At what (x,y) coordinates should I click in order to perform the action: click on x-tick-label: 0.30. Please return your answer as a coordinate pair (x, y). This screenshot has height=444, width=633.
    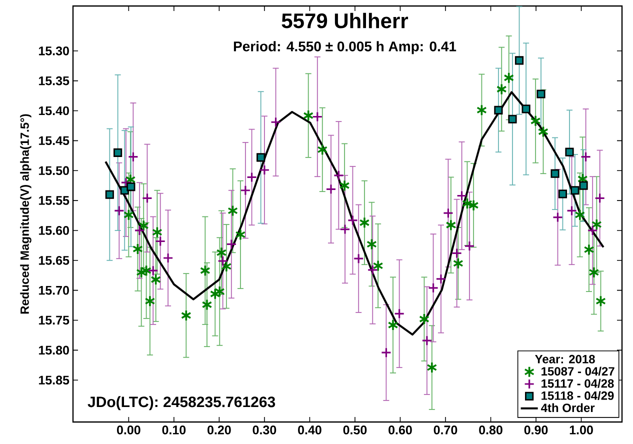
    Looking at the image, I should click on (264, 430).